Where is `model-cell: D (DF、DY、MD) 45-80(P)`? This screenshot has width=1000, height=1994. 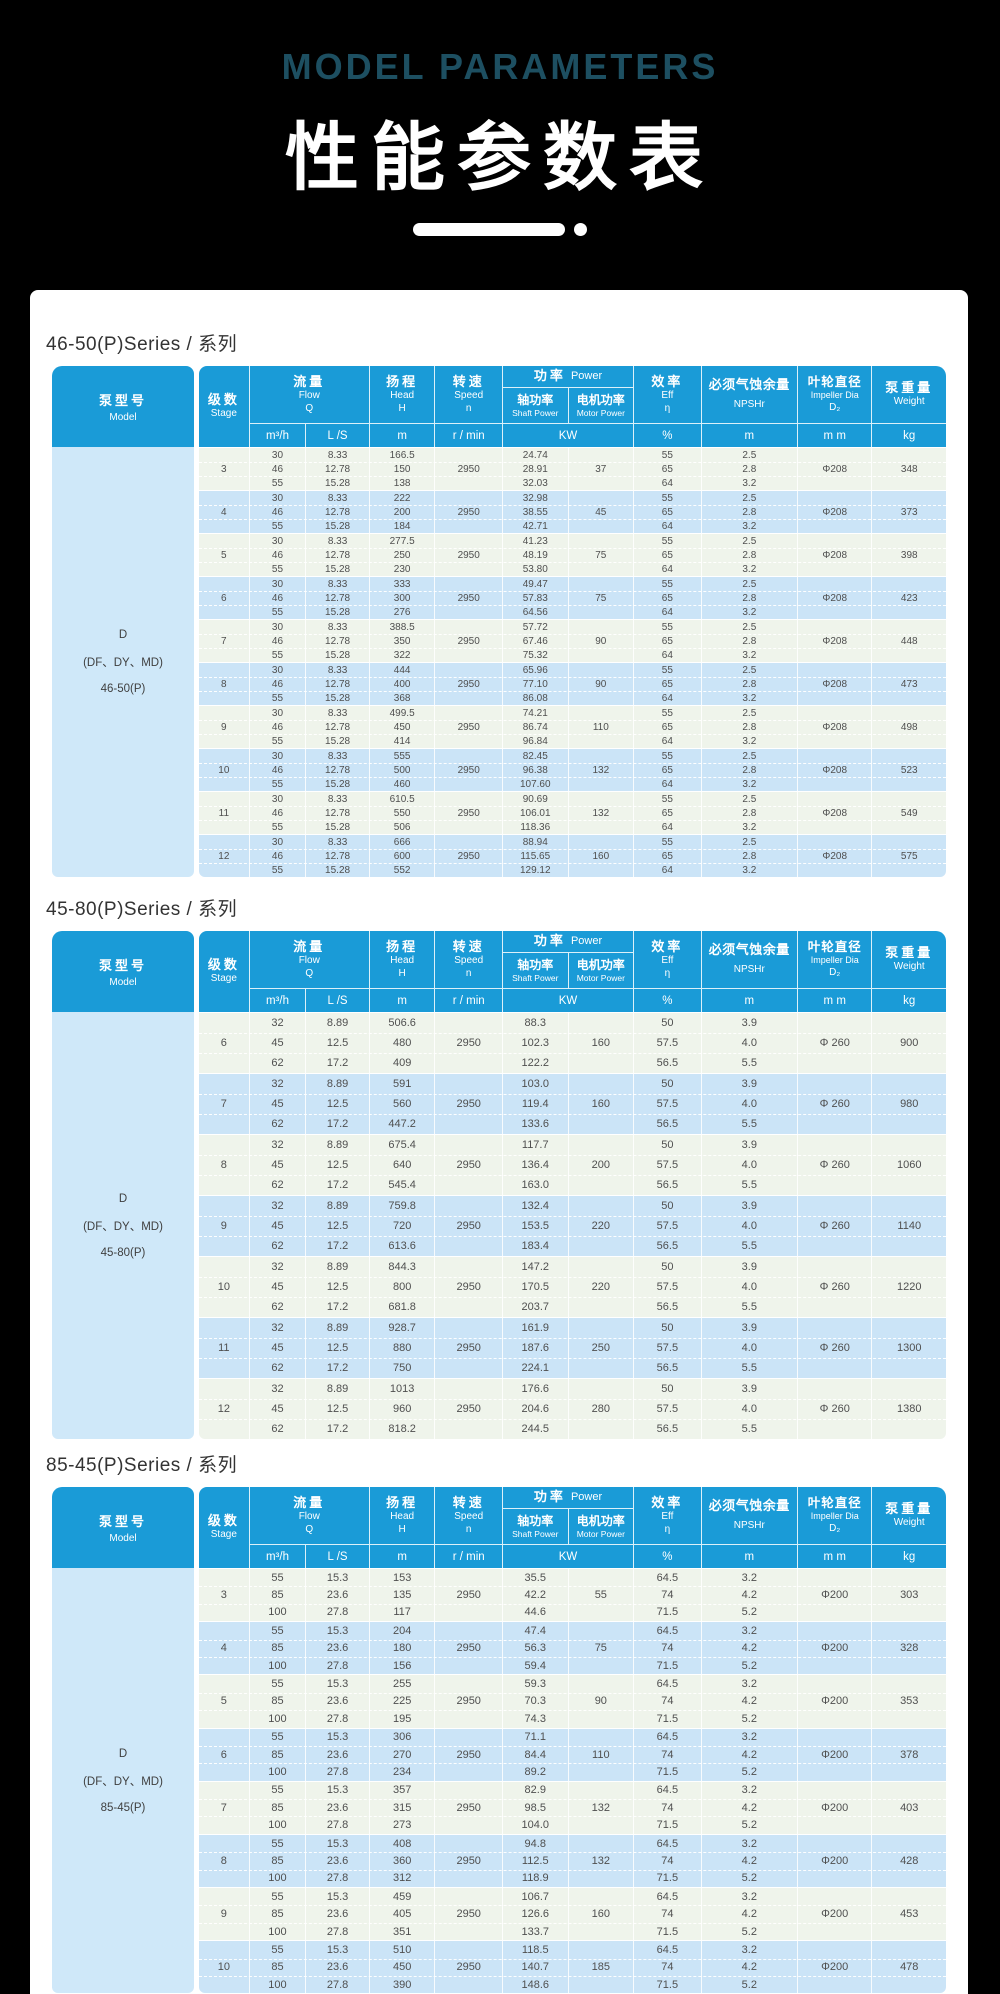
model-cell: D (DF、DY、MD) 45-80(P) is located at coordinates (123, 1225).